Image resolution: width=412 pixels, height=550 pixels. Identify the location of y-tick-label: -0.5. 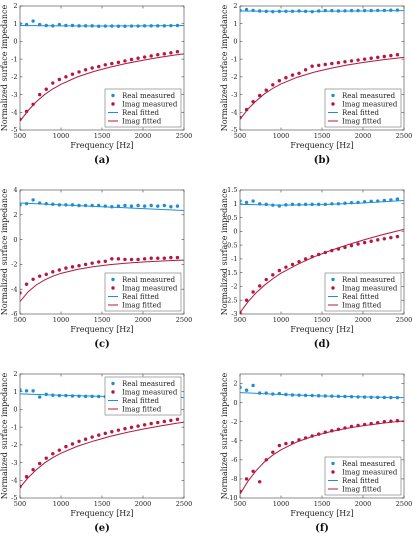
(231, 245).